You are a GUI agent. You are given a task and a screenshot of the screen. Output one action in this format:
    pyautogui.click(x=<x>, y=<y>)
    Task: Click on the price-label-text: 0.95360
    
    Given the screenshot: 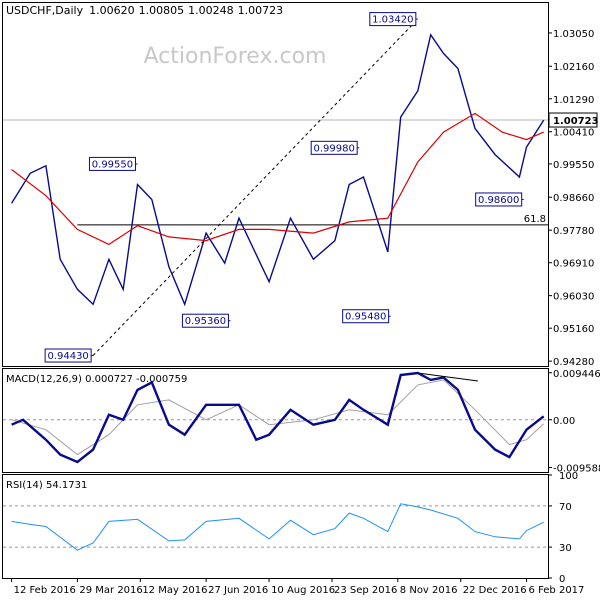 What is the action you would take?
    pyautogui.click(x=205, y=321)
    